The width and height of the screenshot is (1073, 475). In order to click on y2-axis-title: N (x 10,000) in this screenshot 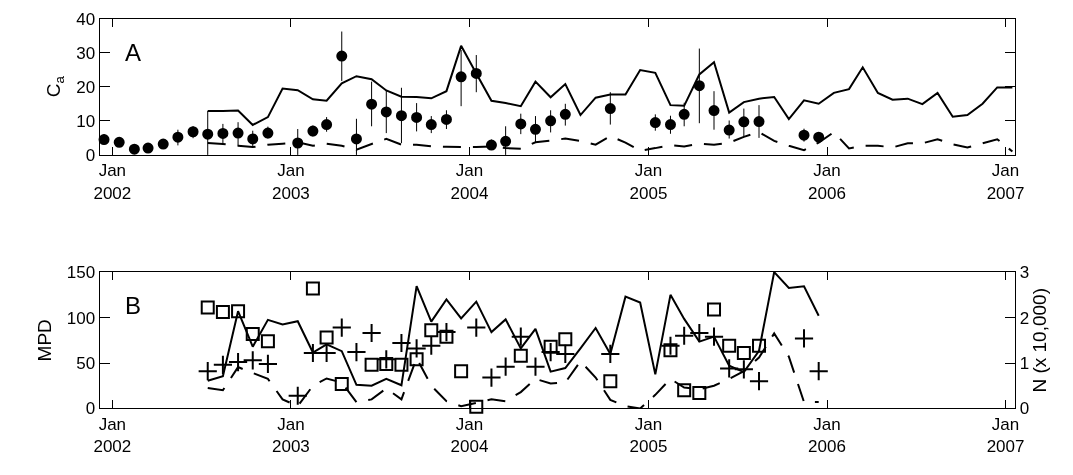, I will do `click(1040, 340)`.